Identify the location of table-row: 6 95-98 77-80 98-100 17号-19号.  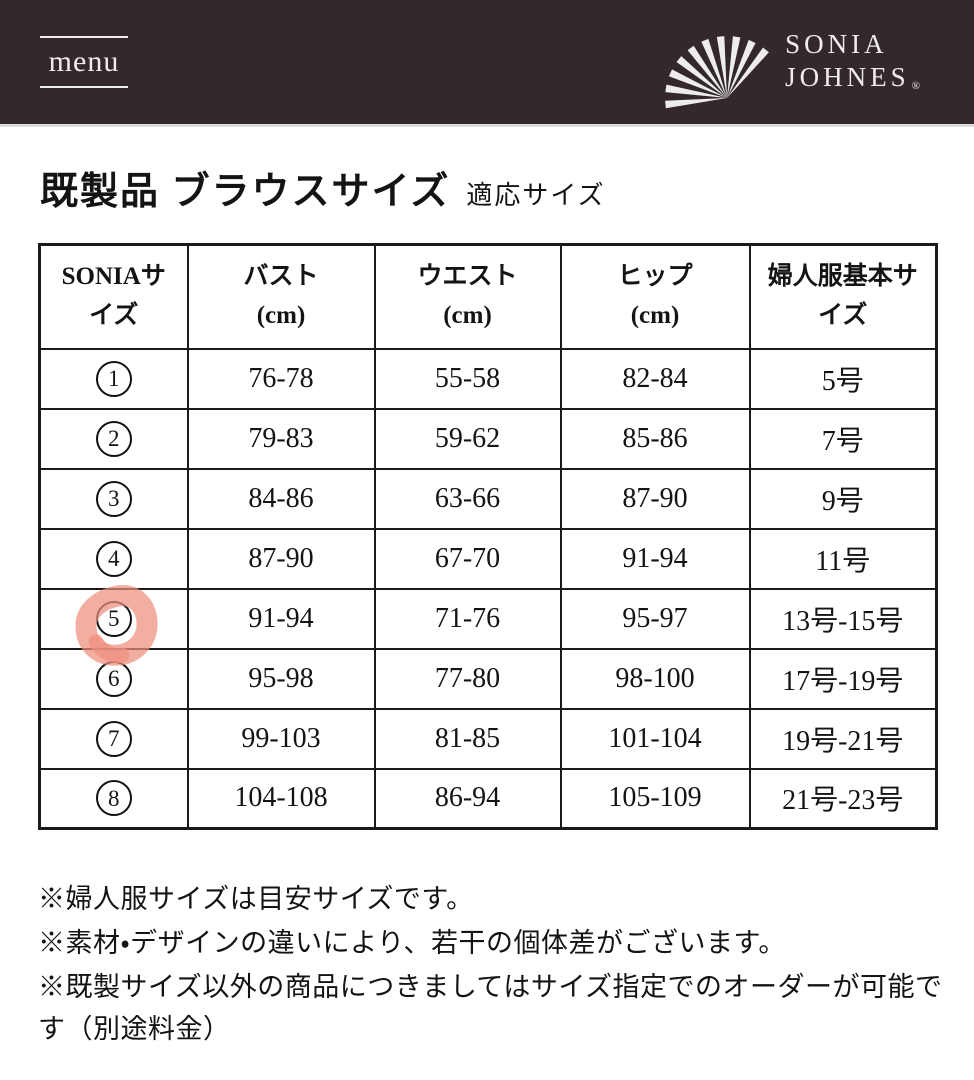
(488, 678).